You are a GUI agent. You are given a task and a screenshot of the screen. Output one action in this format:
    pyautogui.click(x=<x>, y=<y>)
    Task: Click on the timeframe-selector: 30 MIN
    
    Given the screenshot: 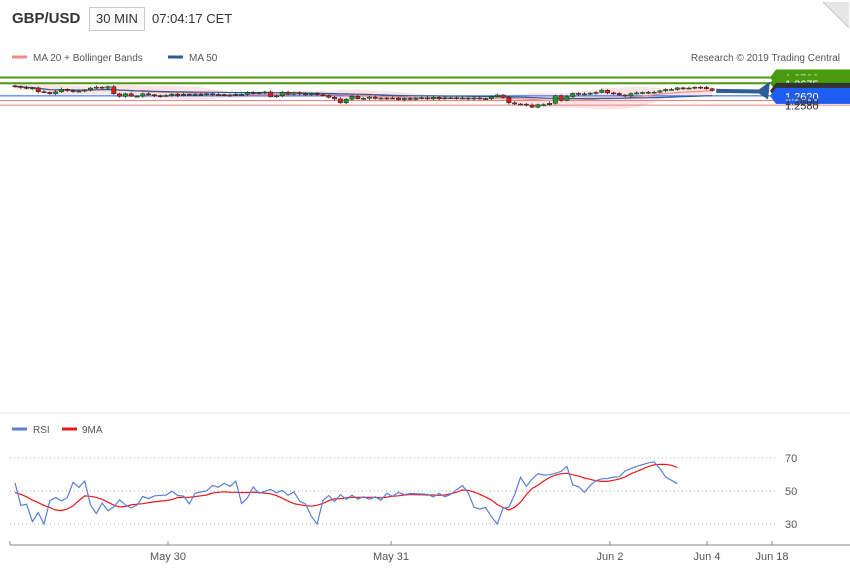 What is the action you would take?
    pyautogui.click(x=117, y=19)
    